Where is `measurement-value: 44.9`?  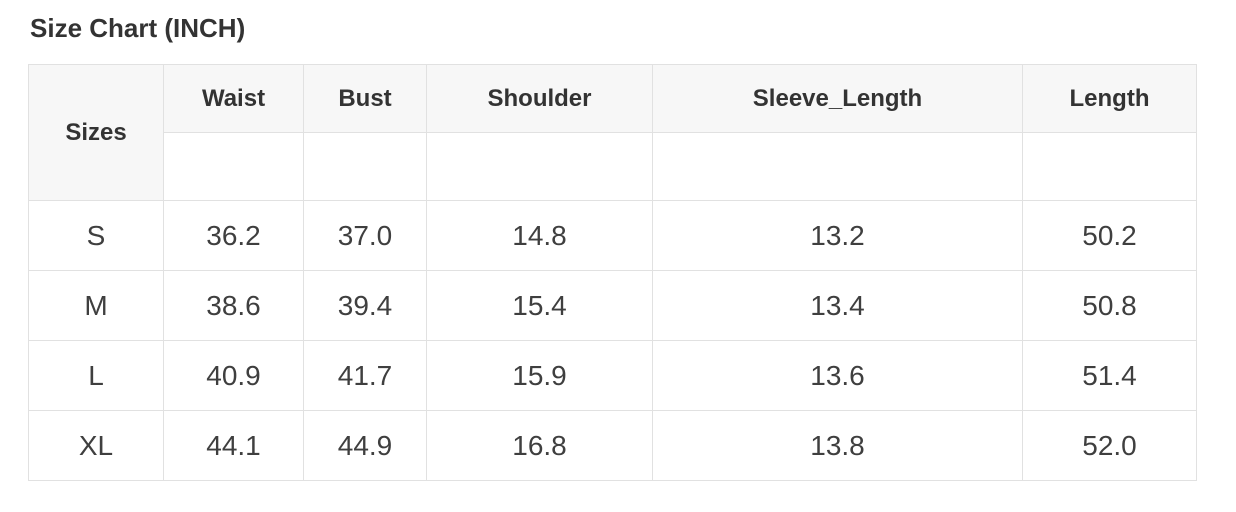 measurement-value: 44.9 is located at coordinates (365, 445).